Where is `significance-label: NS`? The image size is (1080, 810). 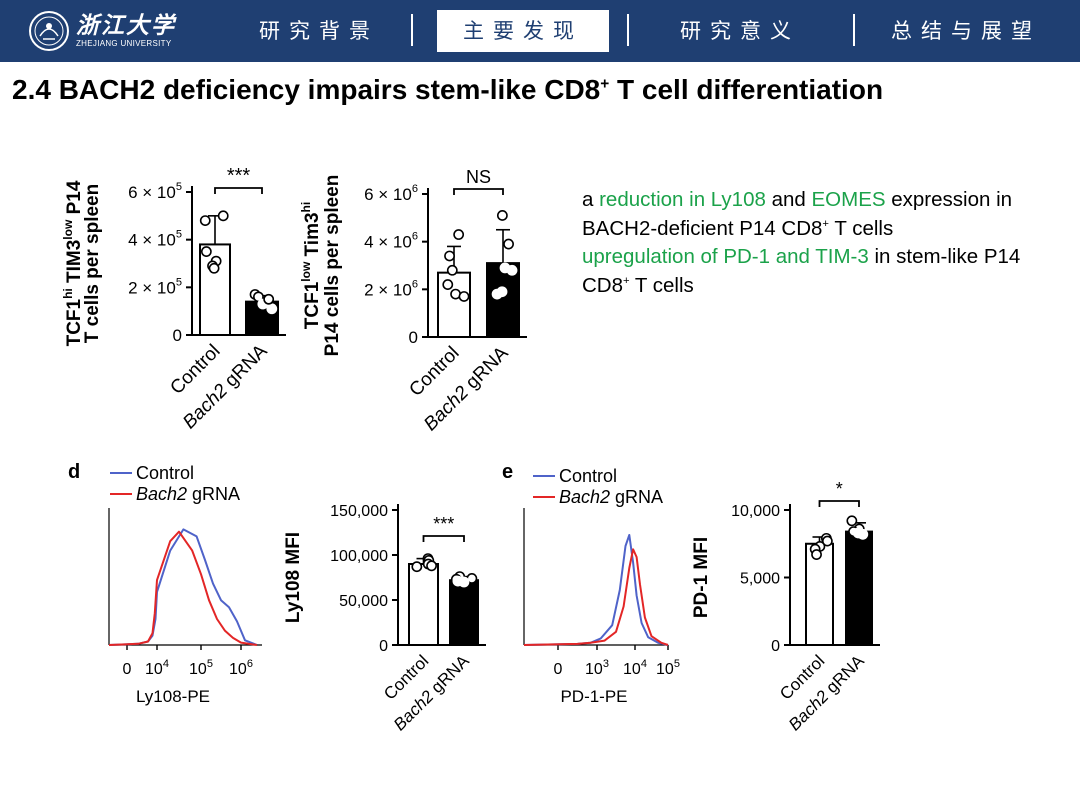
significance-label: NS is located at coordinates (478, 177).